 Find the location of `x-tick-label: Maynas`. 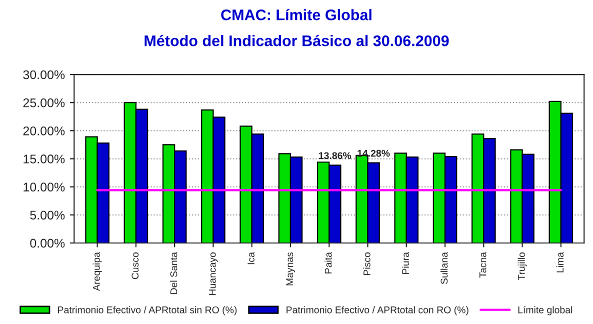

x-tick-label: Maynas is located at coordinates (291, 269).